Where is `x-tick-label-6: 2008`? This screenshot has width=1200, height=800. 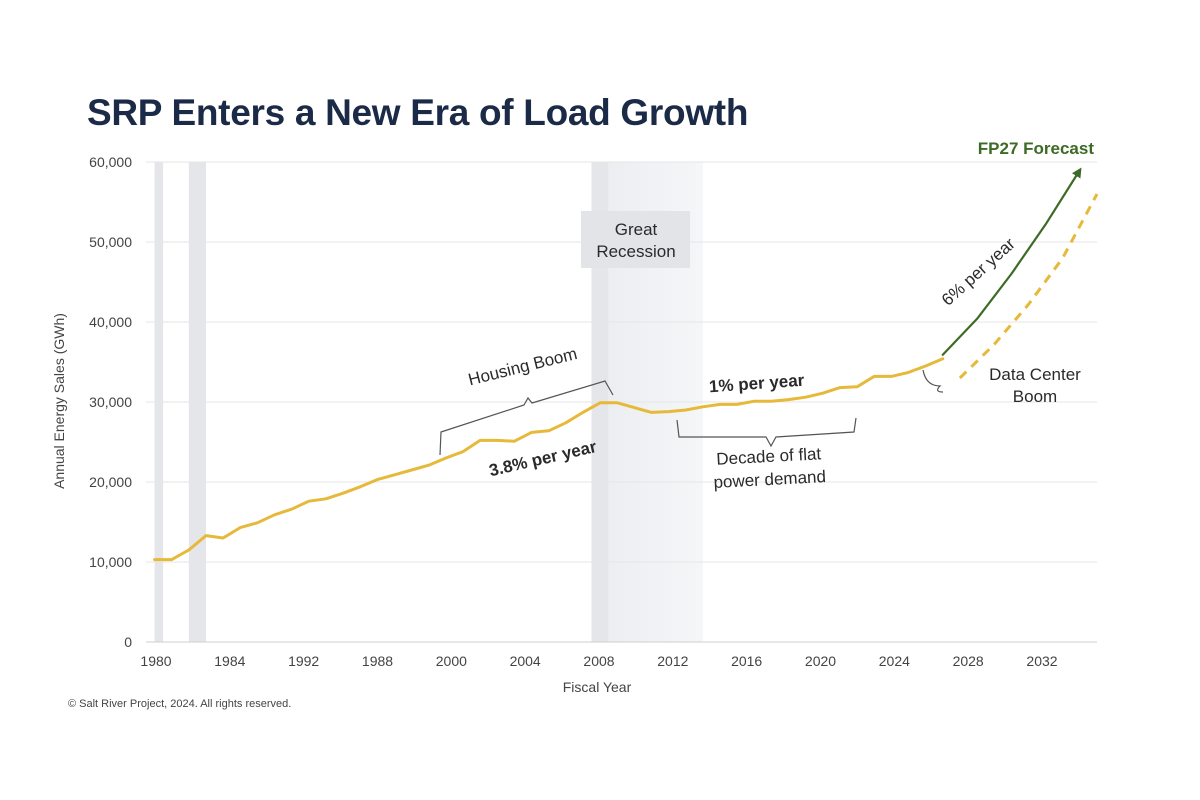 x-tick-label-6: 2008 is located at coordinates (598, 661).